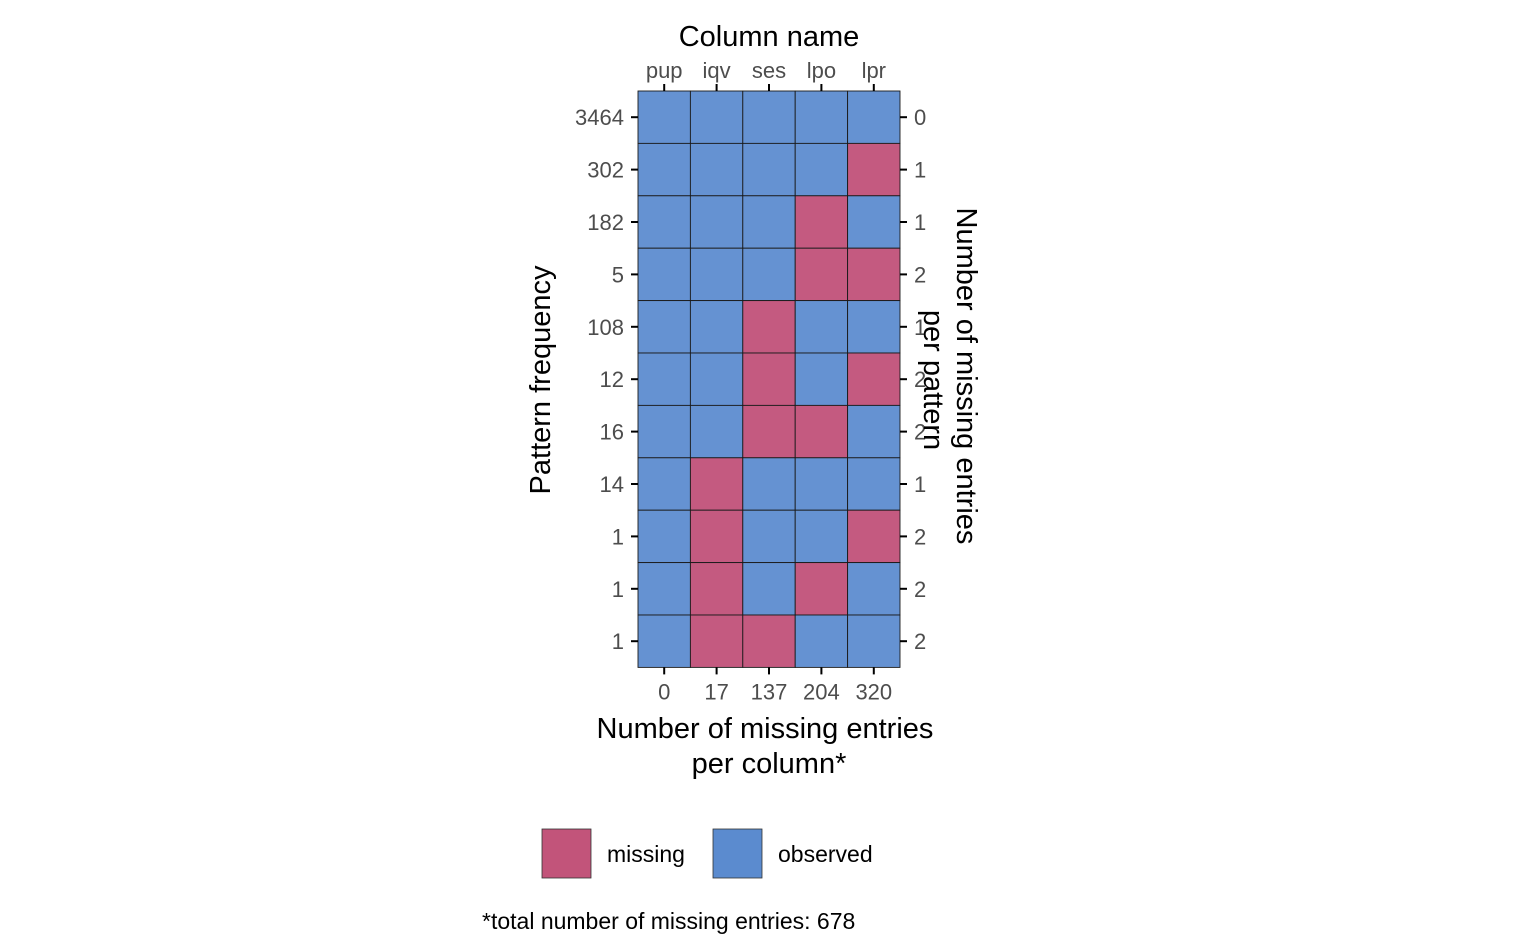 The image size is (1540, 951). I want to click on cell-r7-iqv-observed, so click(716, 431).